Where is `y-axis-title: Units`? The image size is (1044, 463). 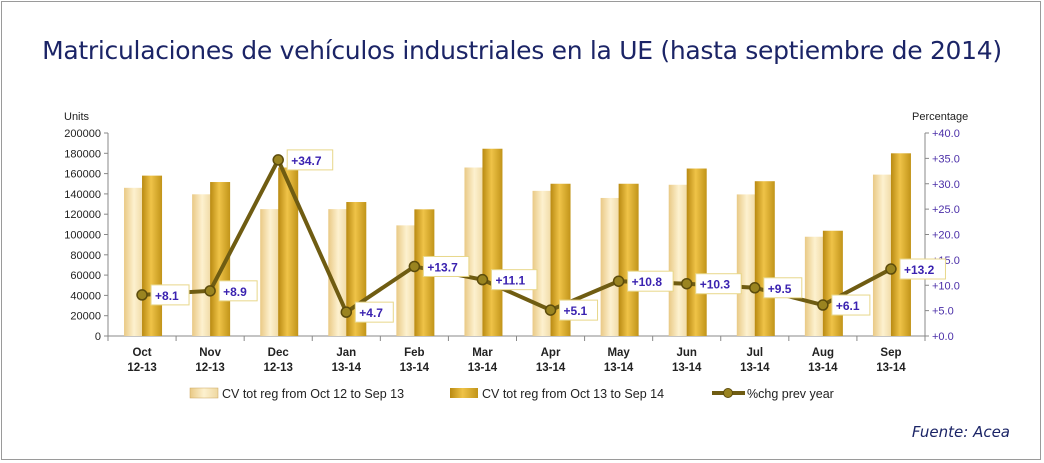
y-axis-title: Units is located at coordinates (77, 117).